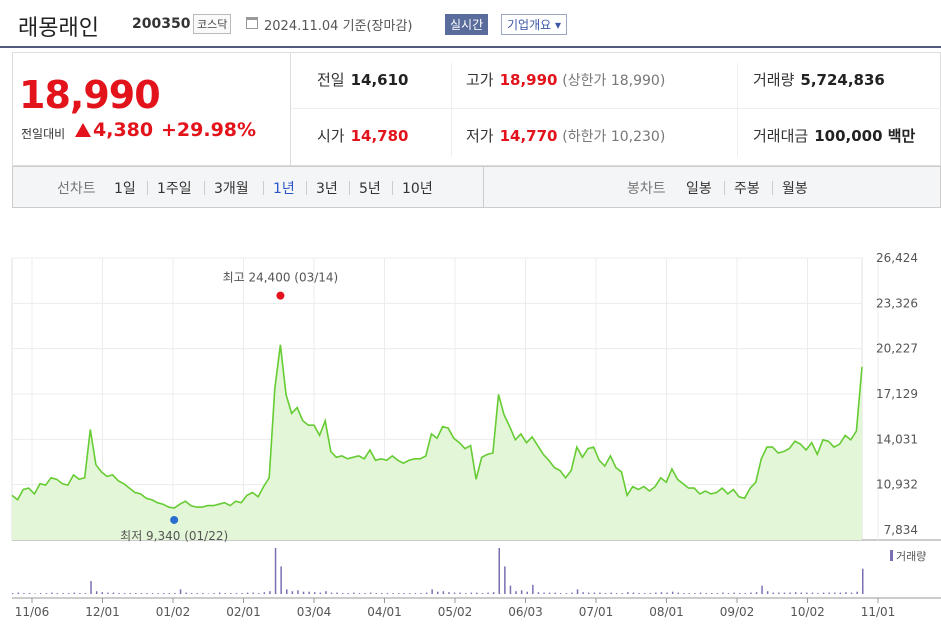 The width and height of the screenshot is (941, 630). What do you see at coordinates (897, 349) in the screenshot?
I see `y-tick-label: 20,227` at bounding box center [897, 349].